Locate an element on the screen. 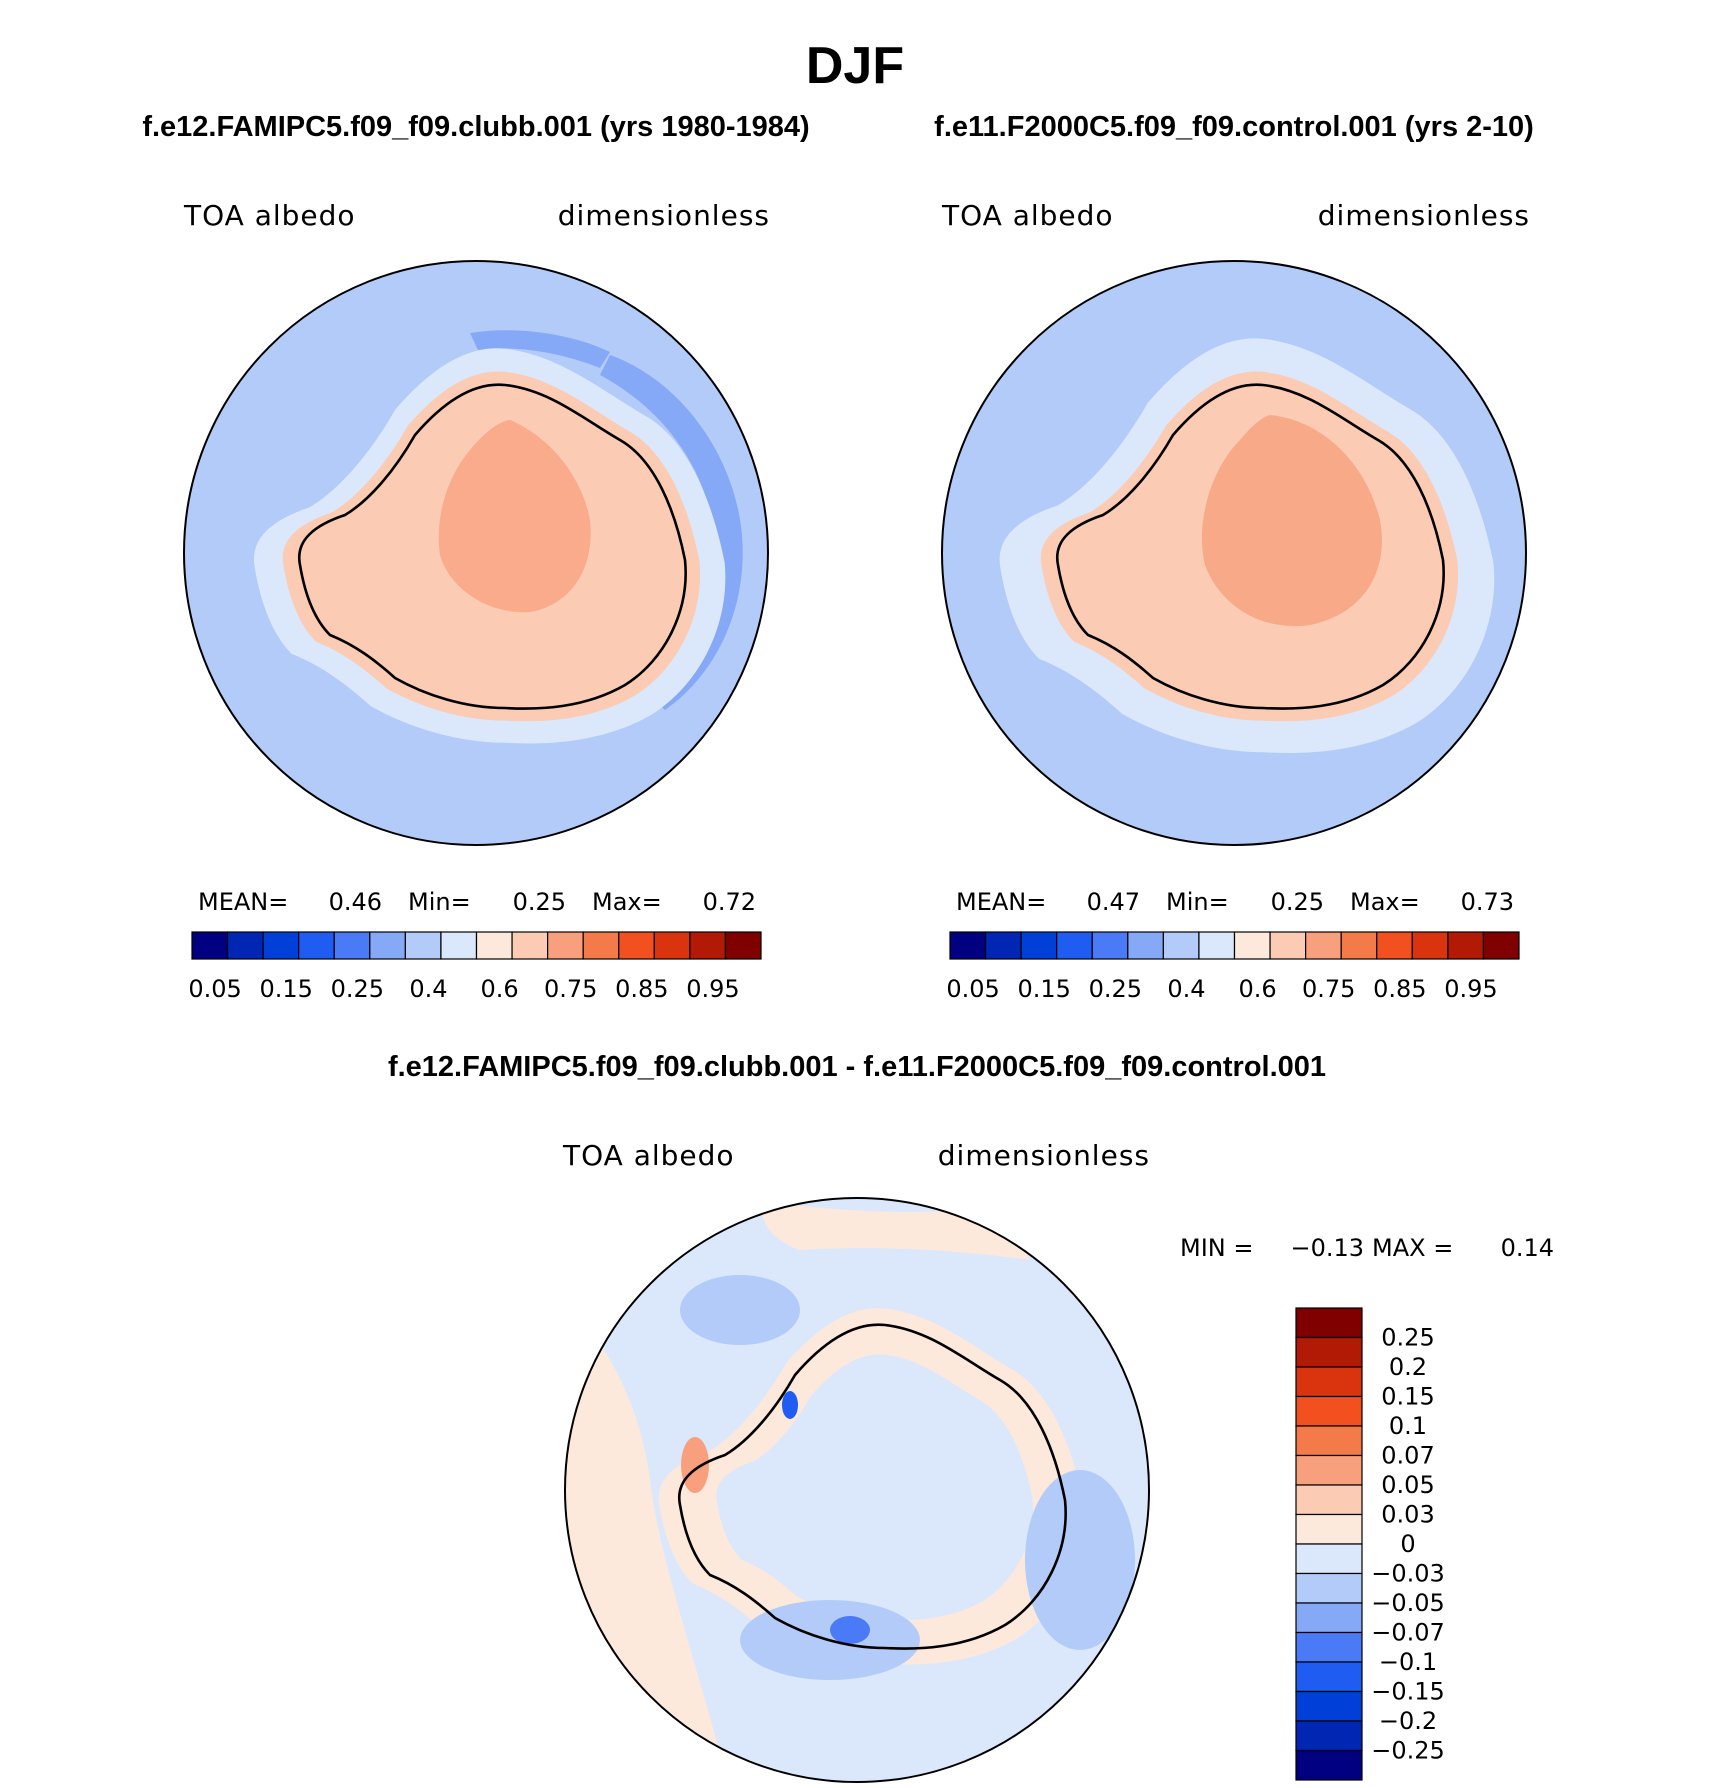  panel-3-negative-patch-east is located at coordinates (1080, 1560).